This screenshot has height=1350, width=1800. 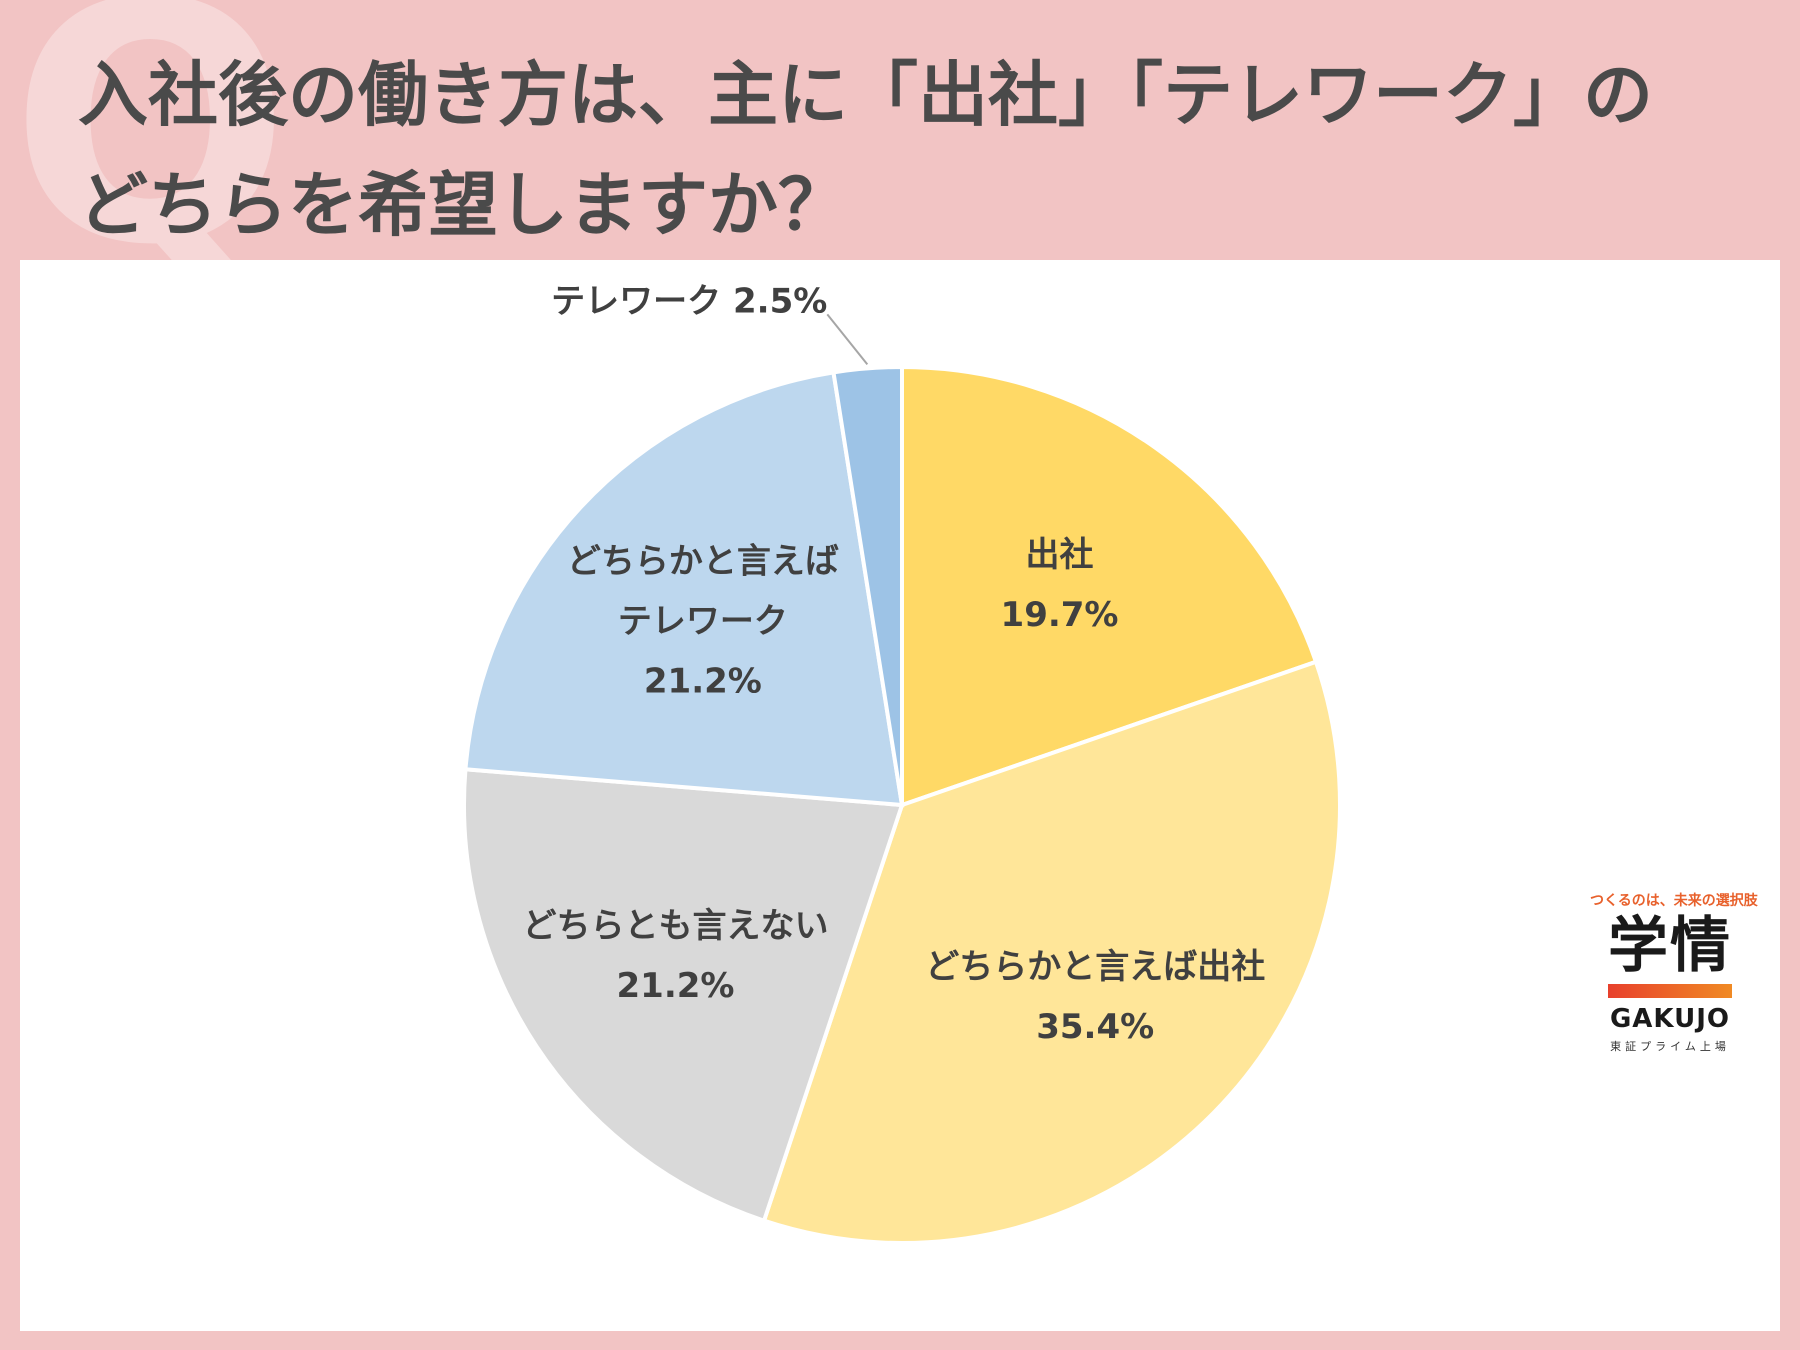 I want to click on pie-slice-dochiraka-shusha, so click(x=1051, y=952).